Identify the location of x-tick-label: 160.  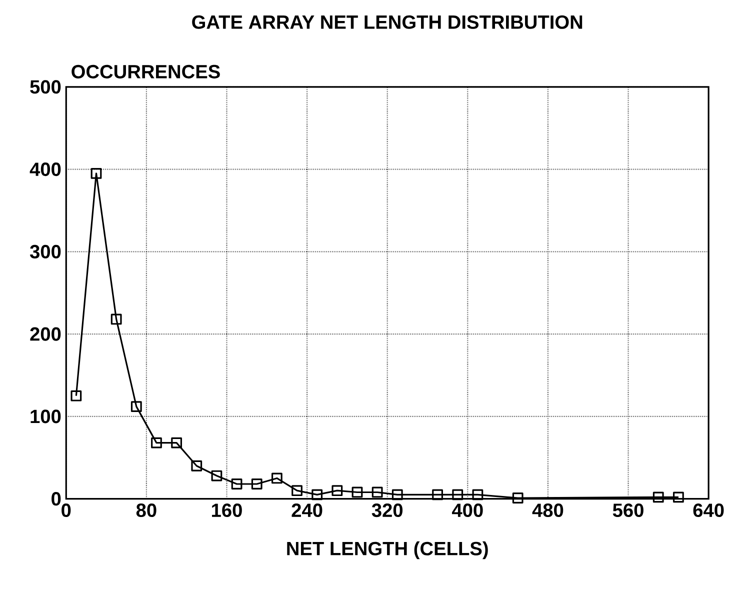
(227, 511).